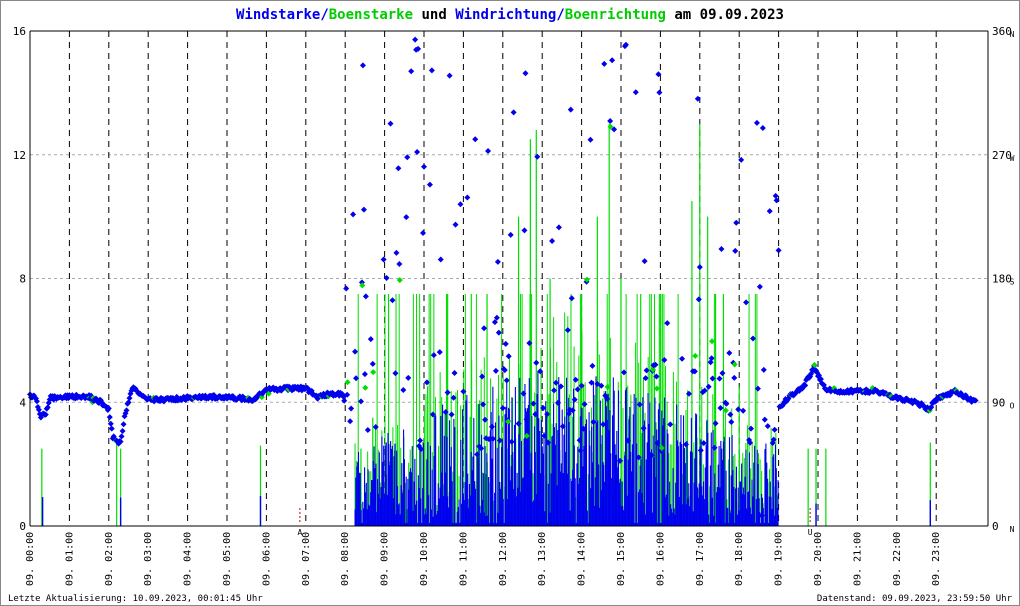  Describe the element at coordinates (109, 559) in the screenshot. I see `x-tick-label: 09. 02:00` at that location.